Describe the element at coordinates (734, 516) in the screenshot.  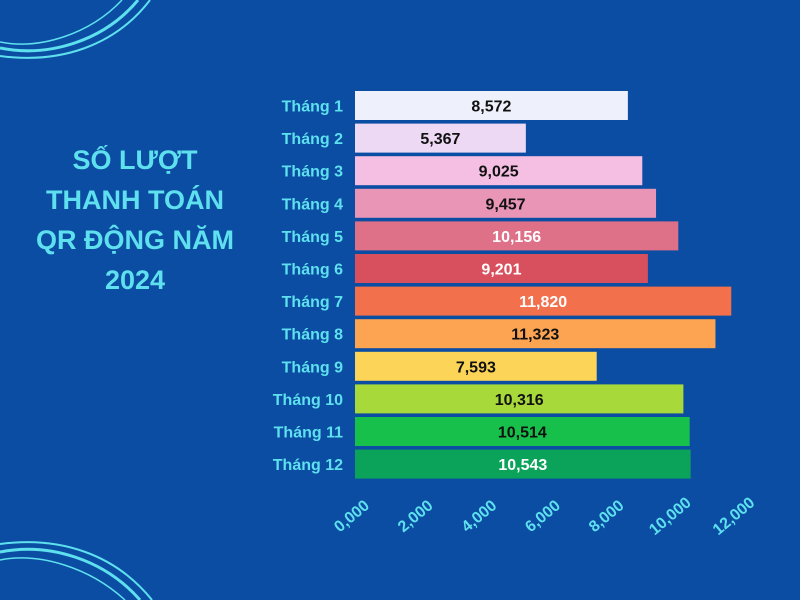
I see `x-tick-label: 12,000` at that location.